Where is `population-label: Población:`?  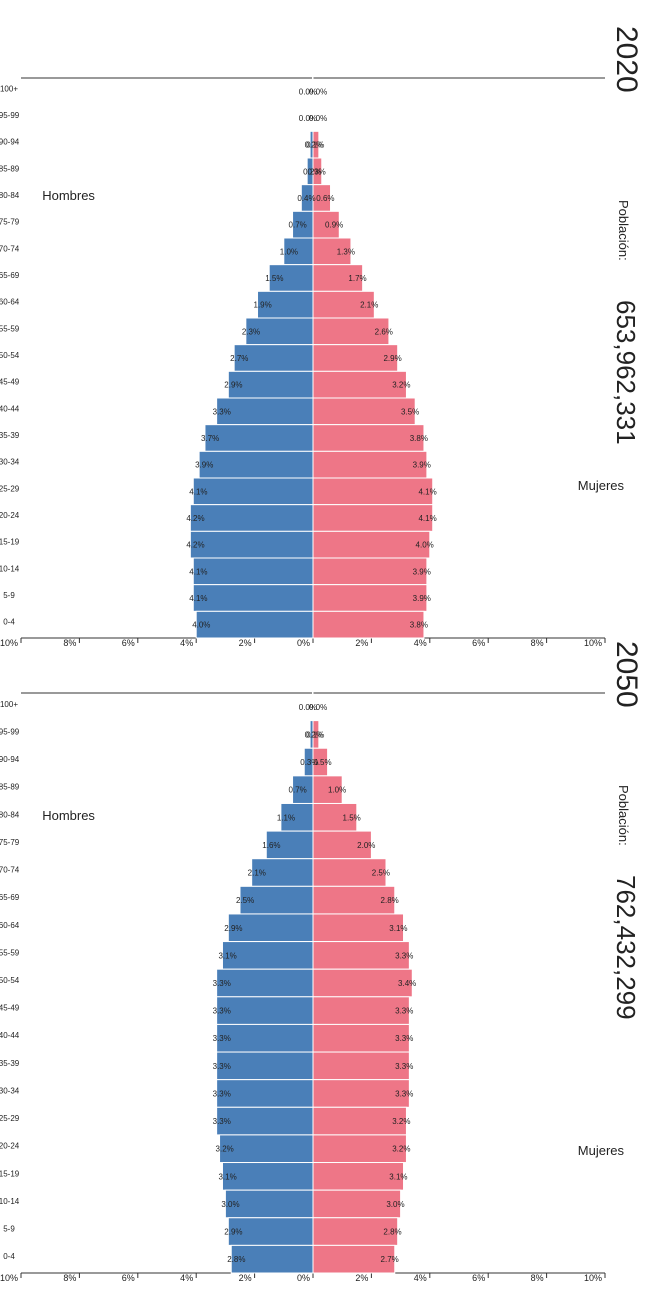 population-label: Población: is located at coordinates (623, 230).